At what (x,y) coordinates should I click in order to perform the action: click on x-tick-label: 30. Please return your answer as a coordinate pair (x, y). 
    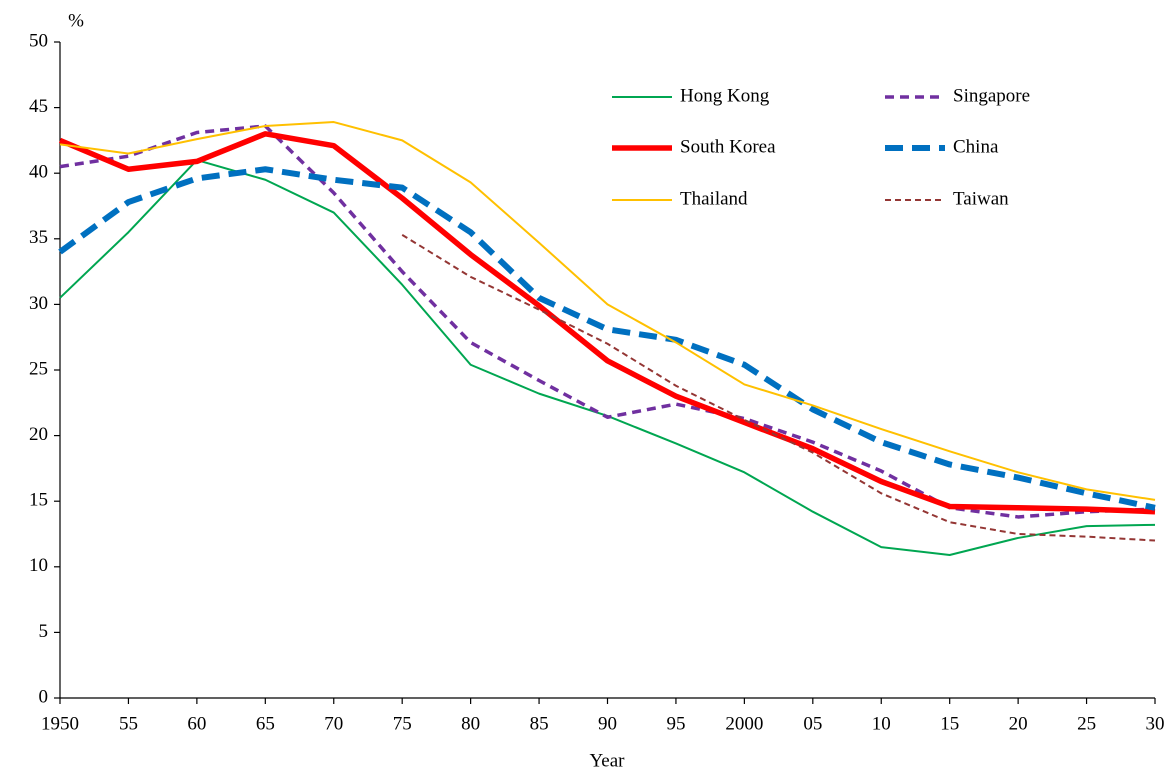
    Looking at the image, I should click on (1155, 723).